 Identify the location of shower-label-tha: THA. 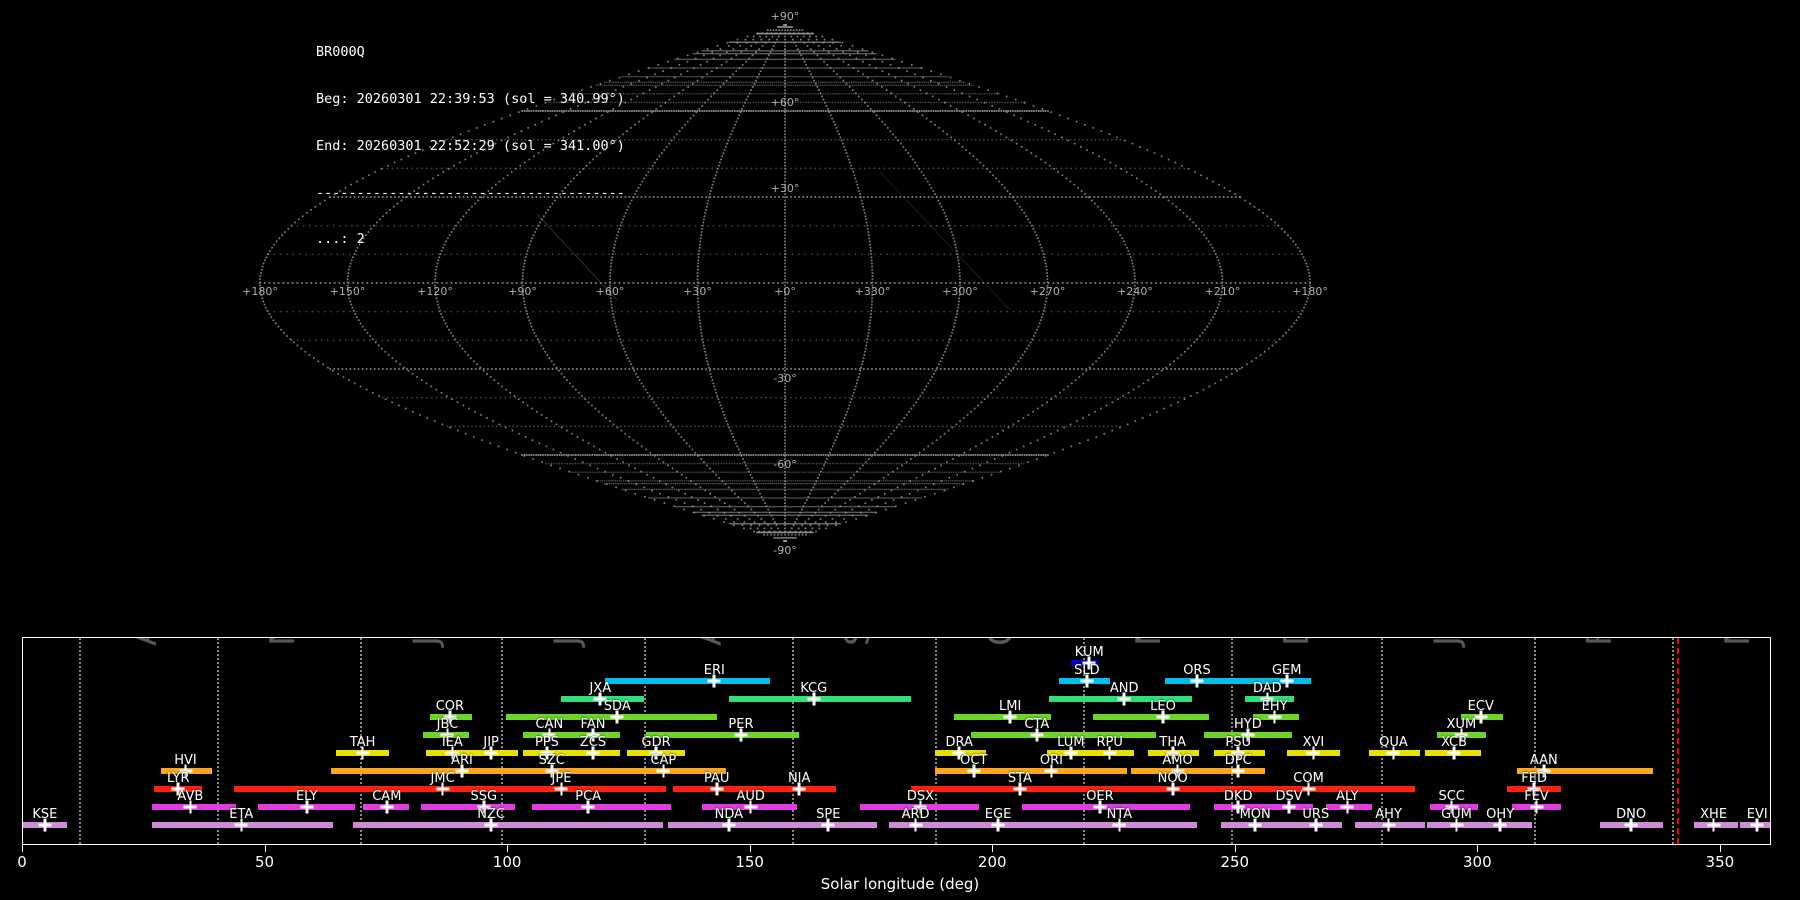
(1173, 742).